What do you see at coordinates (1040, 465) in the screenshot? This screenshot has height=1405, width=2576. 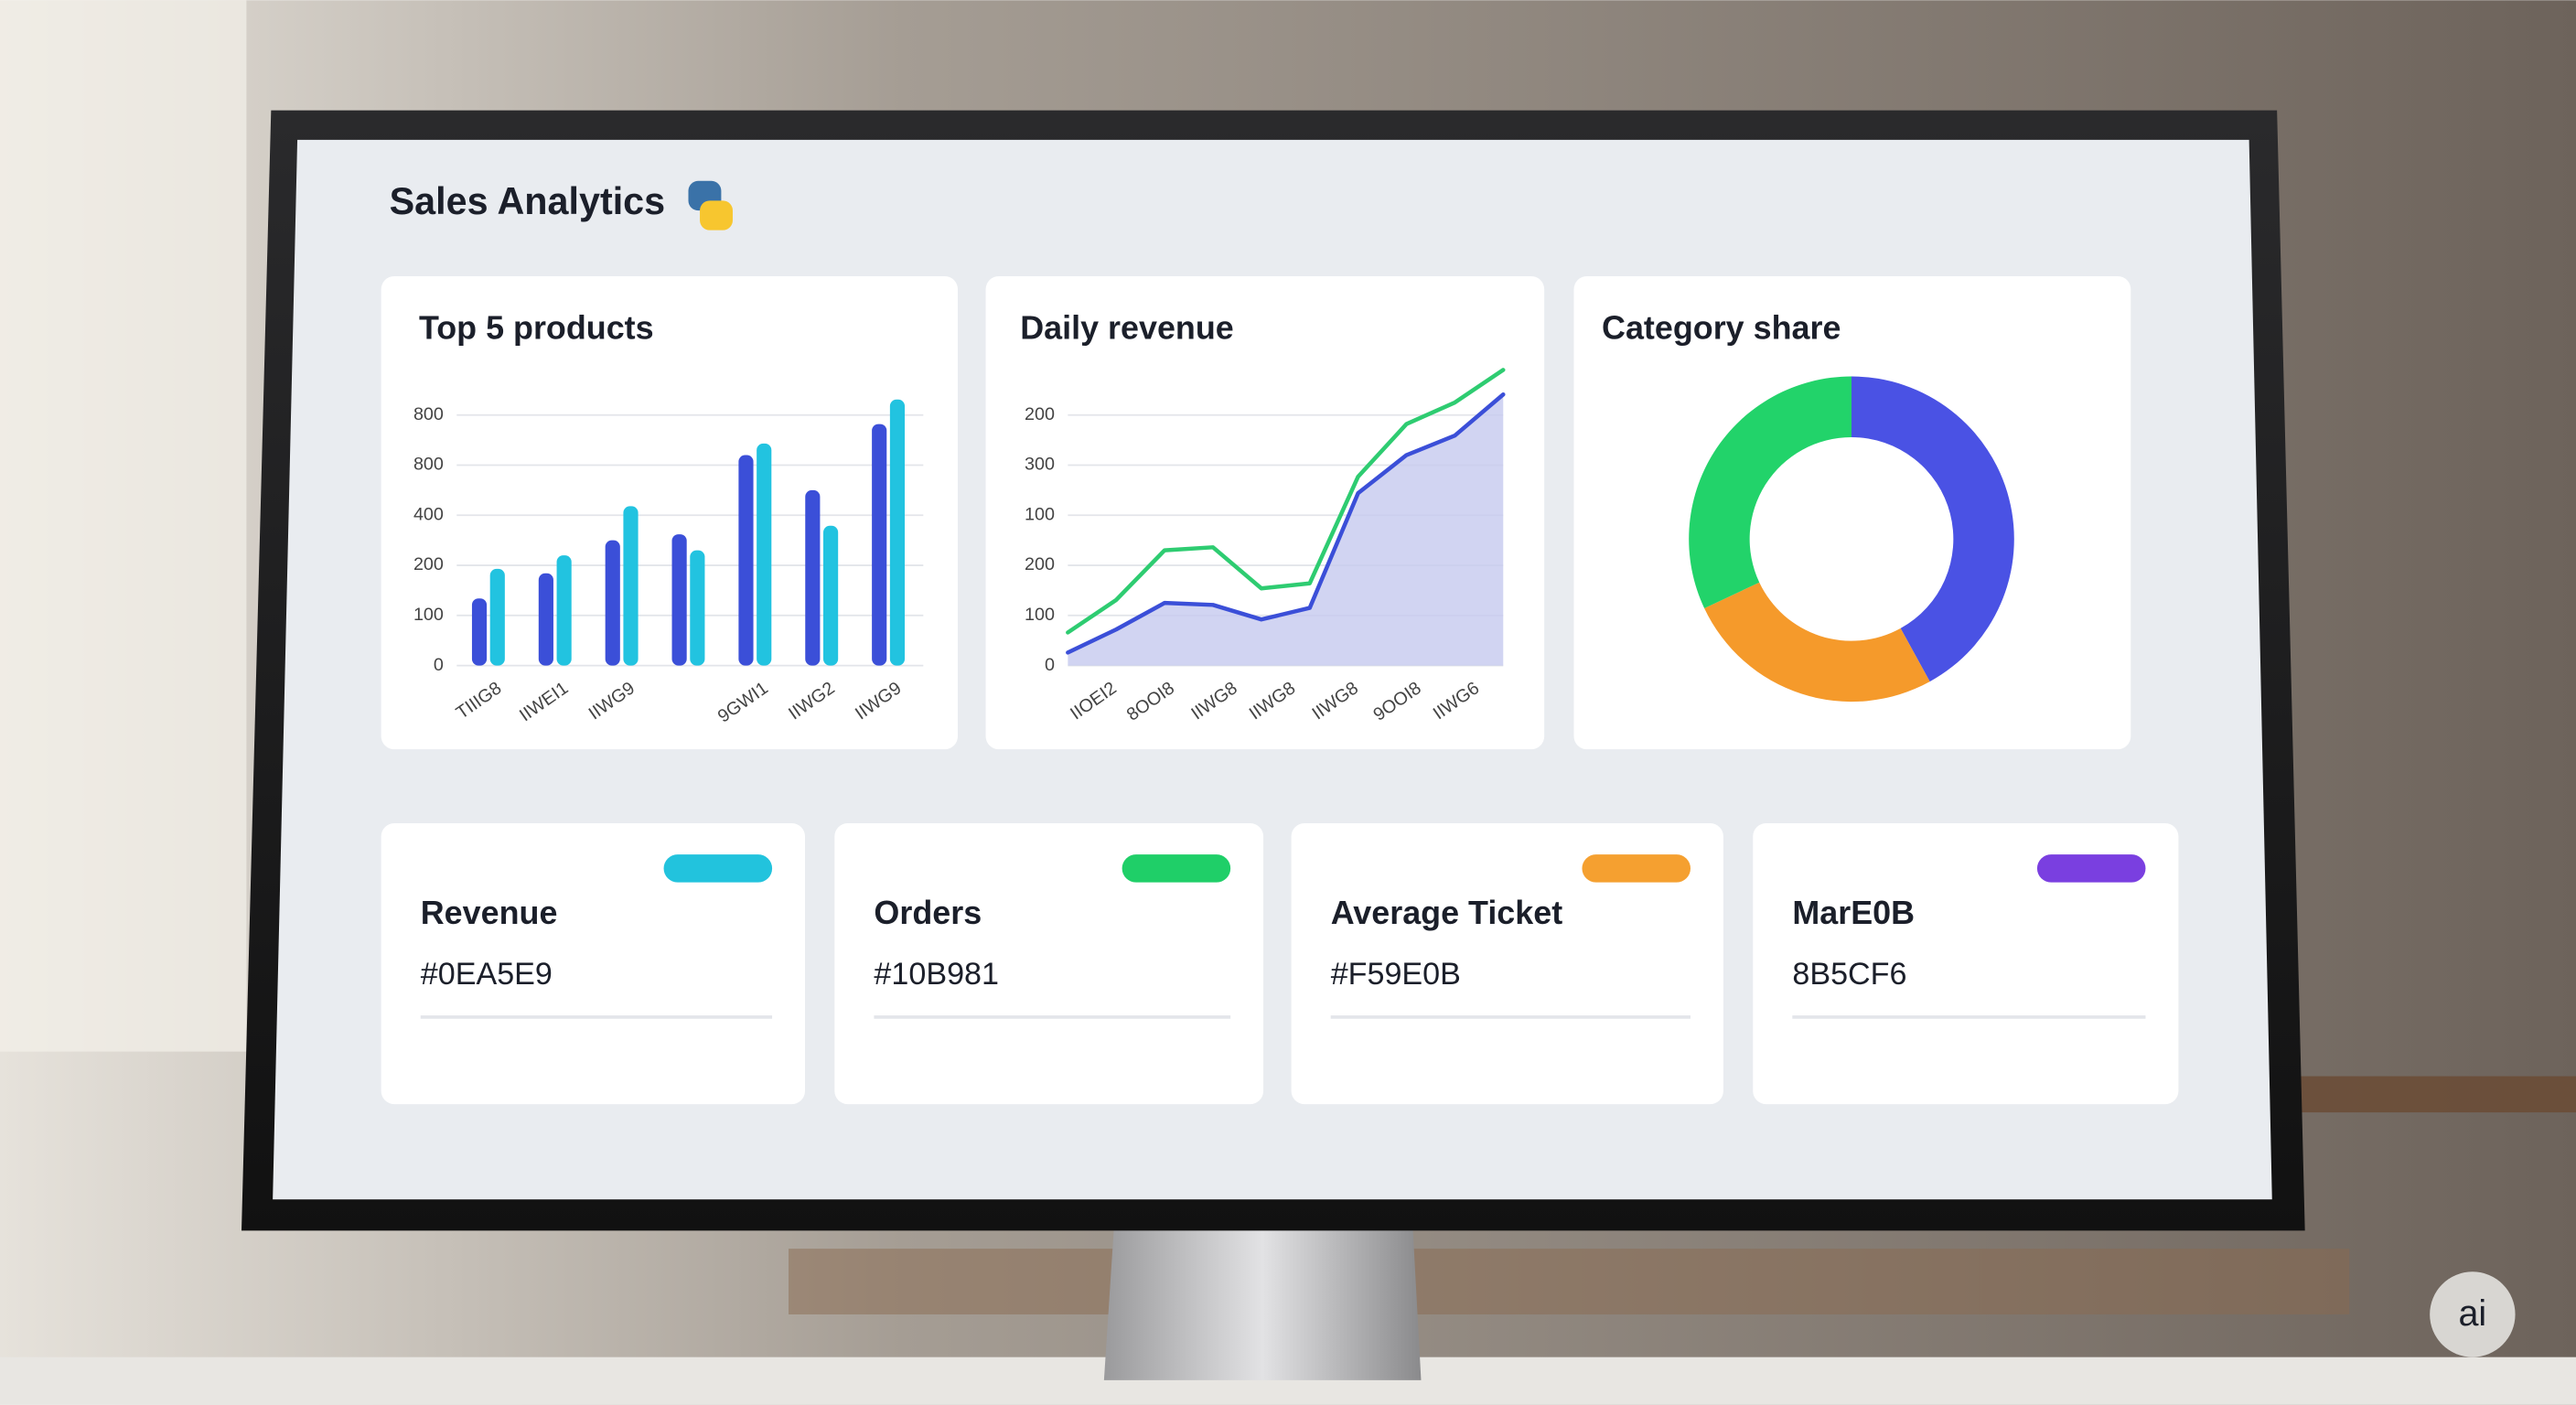 I see `y-tick-label: 300` at bounding box center [1040, 465].